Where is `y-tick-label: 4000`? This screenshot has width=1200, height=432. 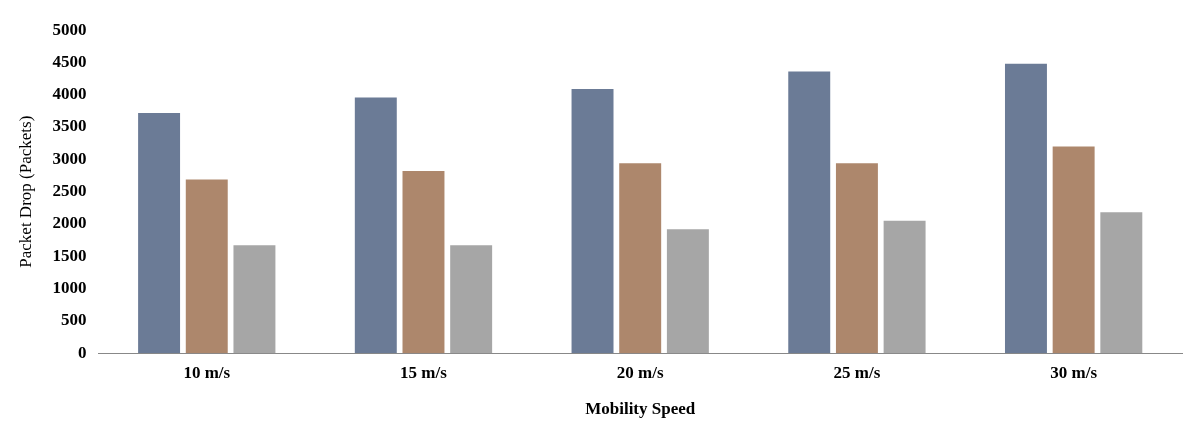
y-tick-label: 4000 is located at coordinates (69, 94).